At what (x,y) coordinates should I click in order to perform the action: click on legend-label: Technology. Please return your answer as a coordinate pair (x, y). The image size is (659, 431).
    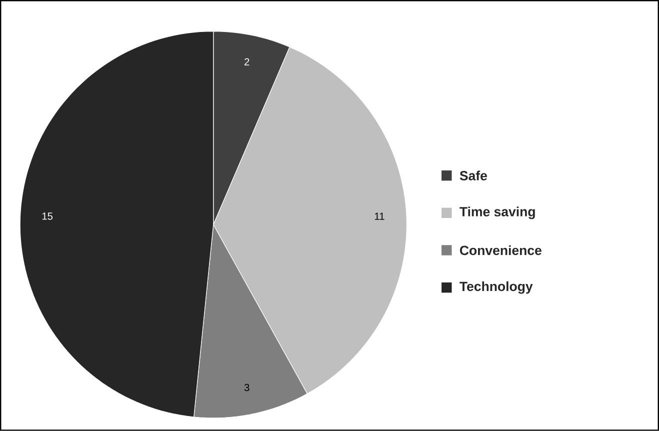
    Looking at the image, I should click on (496, 287).